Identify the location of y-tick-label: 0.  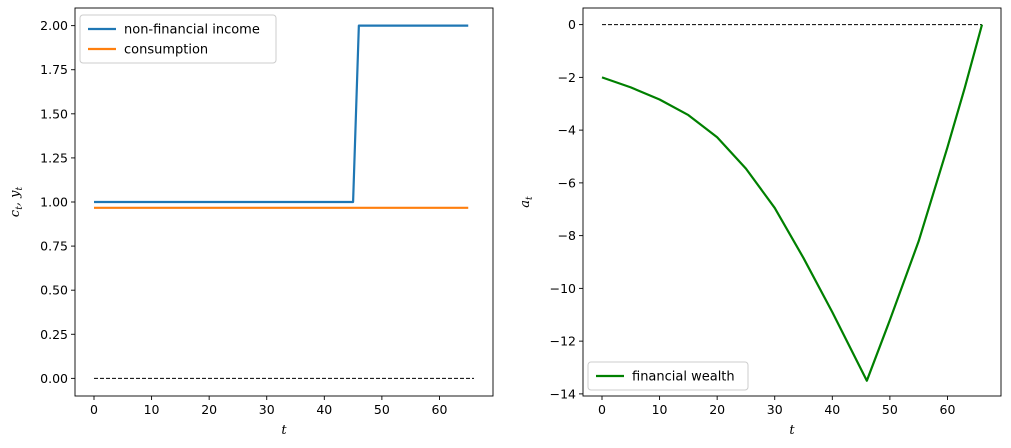
(572, 24).